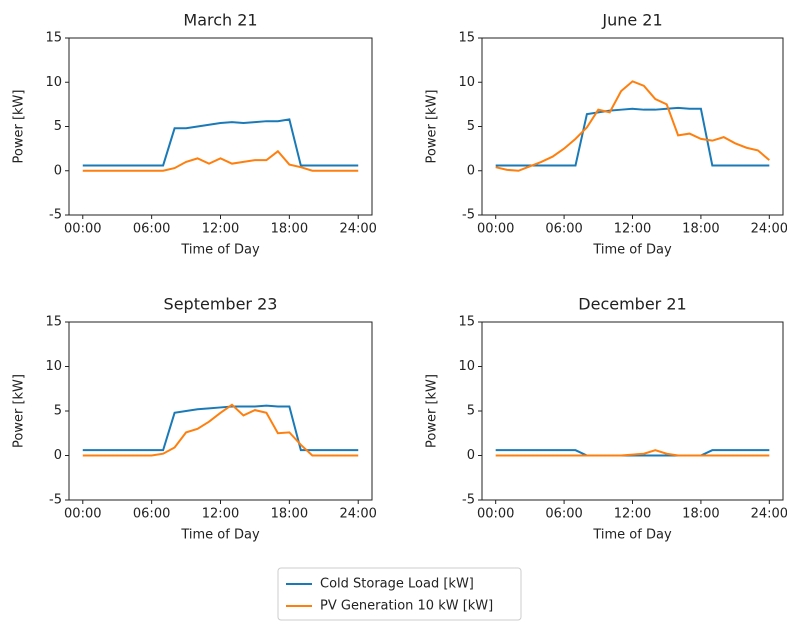 This screenshot has height=625, width=787. Describe the element at coordinates (631, 20) in the screenshot. I see `chart-title: June 21` at that location.